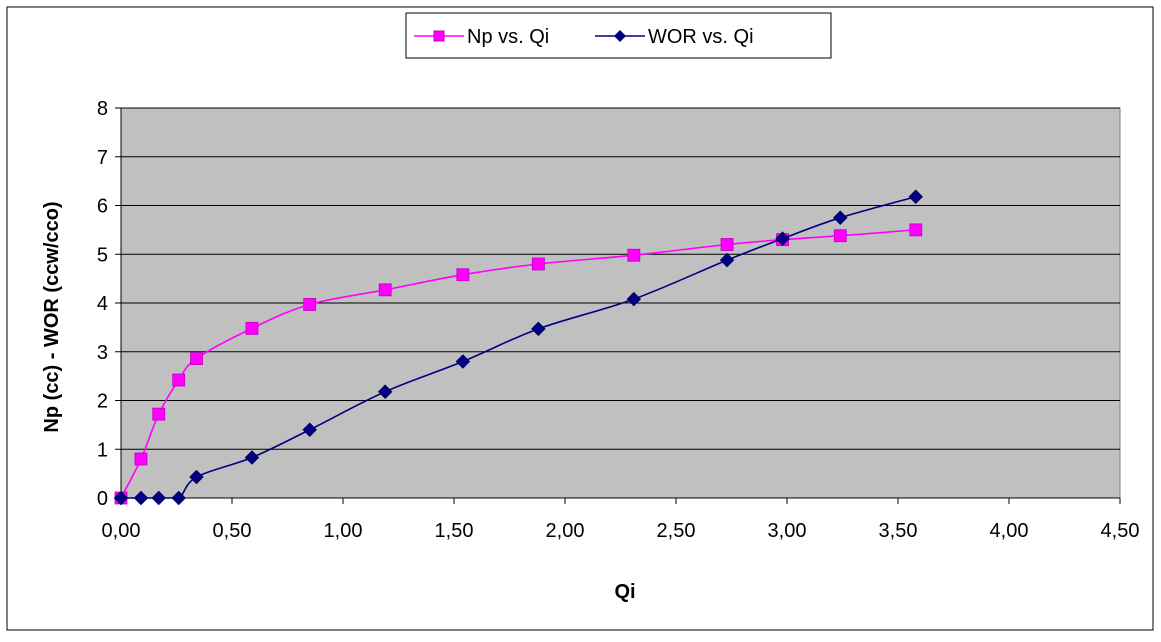  I want to click on legend-wor-marker, so click(620, 36).